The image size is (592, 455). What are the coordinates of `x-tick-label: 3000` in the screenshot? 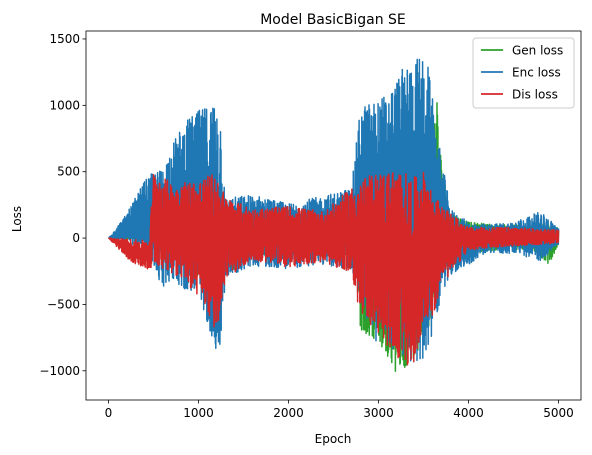 It's located at (378, 413).